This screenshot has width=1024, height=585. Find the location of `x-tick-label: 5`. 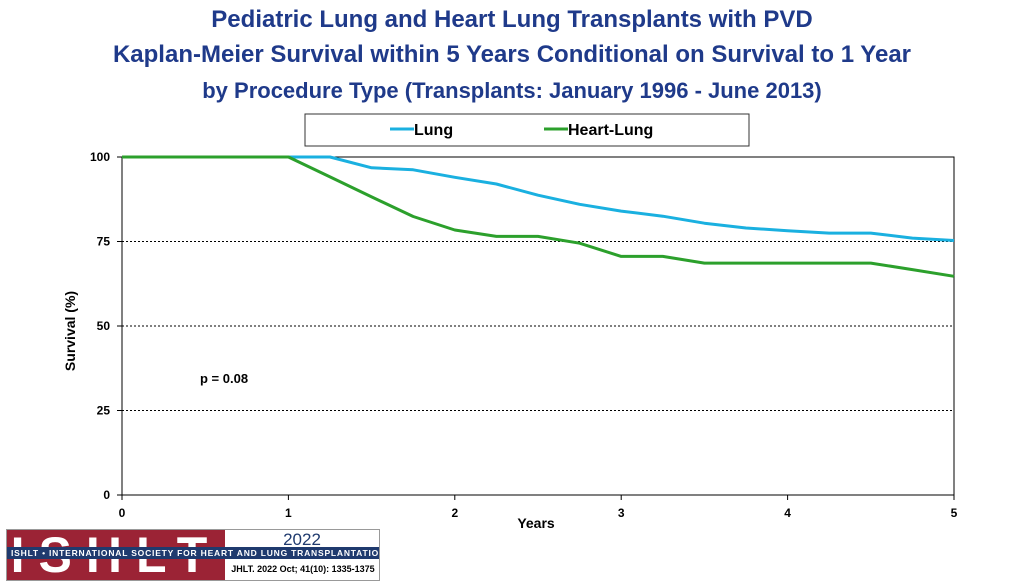

x-tick-label: 5 is located at coordinates (954, 513).